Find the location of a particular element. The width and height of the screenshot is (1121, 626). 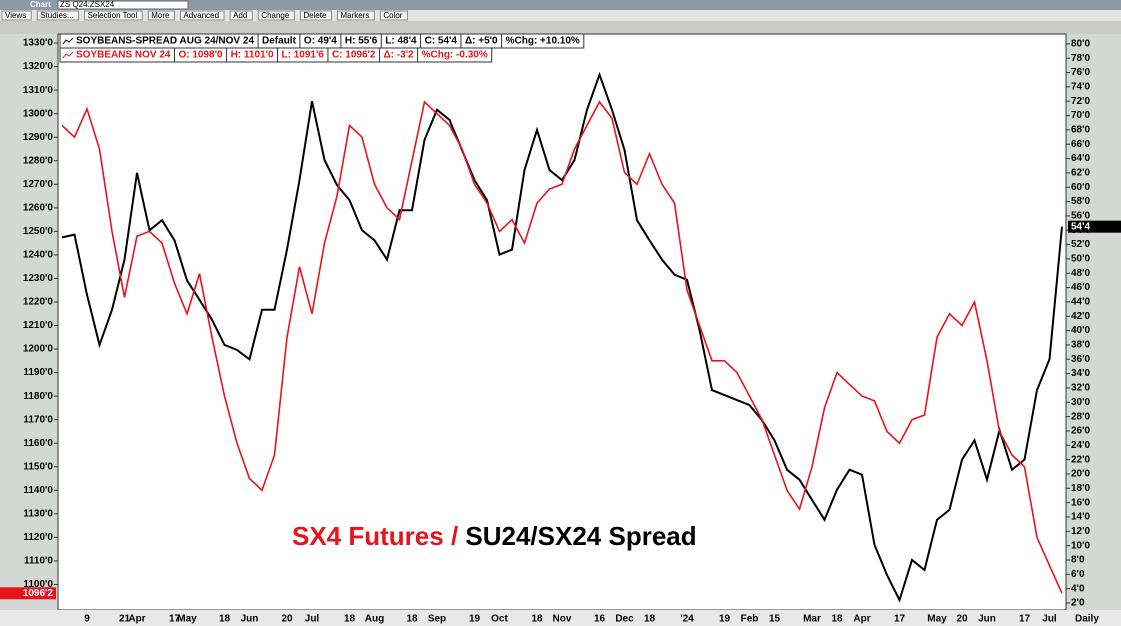

y-tick-label: 1180'0 is located at coordinates (38, 396).